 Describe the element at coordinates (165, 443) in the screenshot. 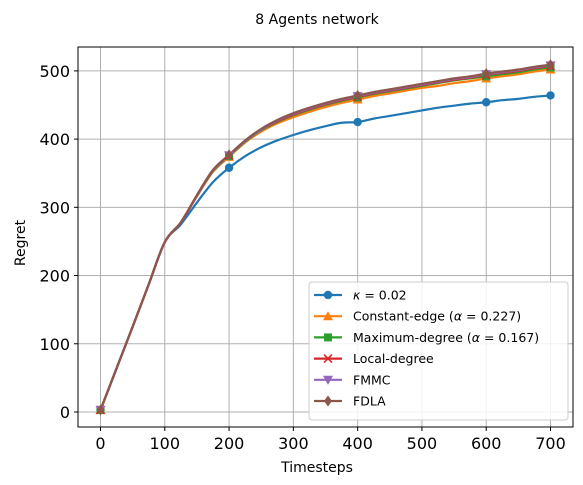

I see `x-tick-label: 100` at that location.